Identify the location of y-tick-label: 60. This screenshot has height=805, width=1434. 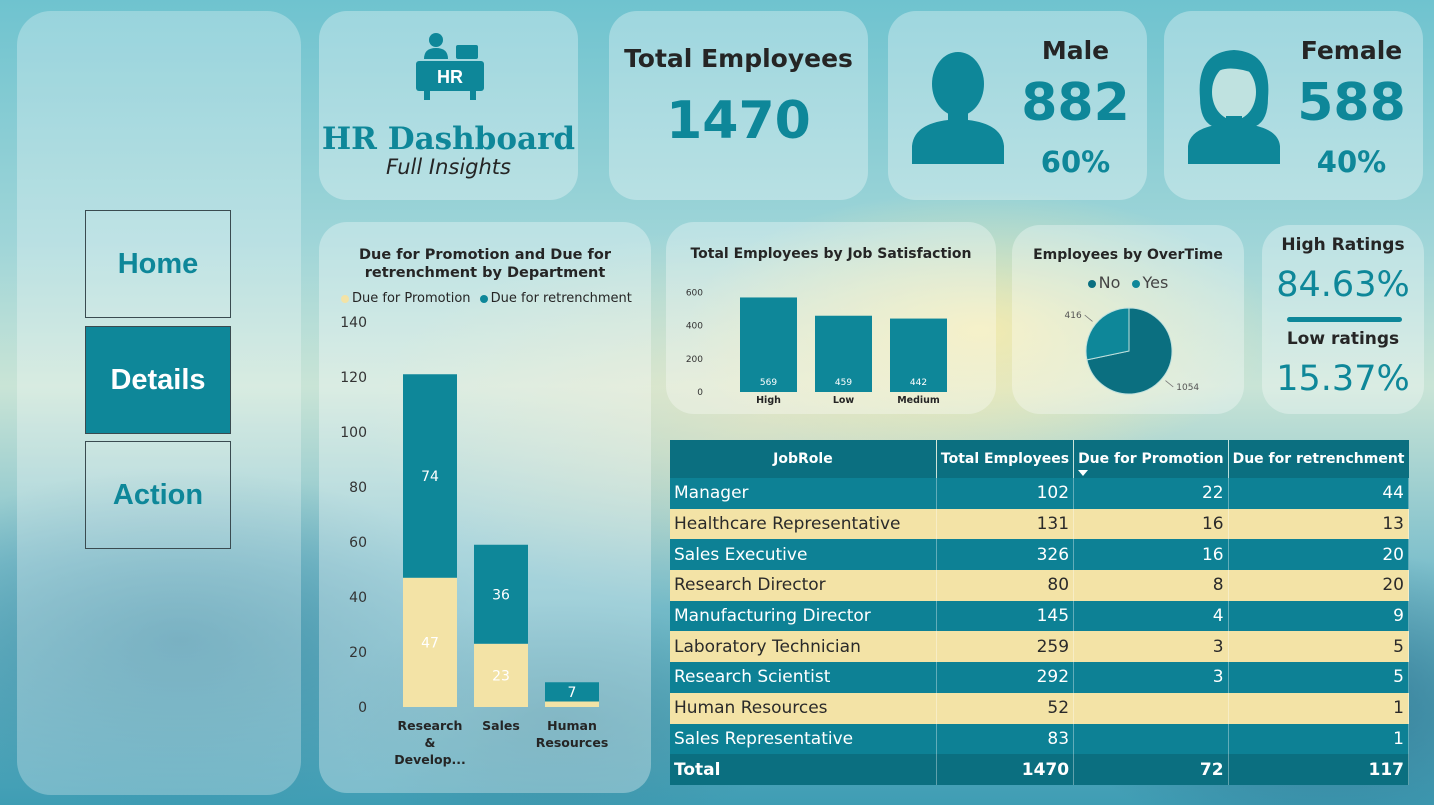
(358, 543).